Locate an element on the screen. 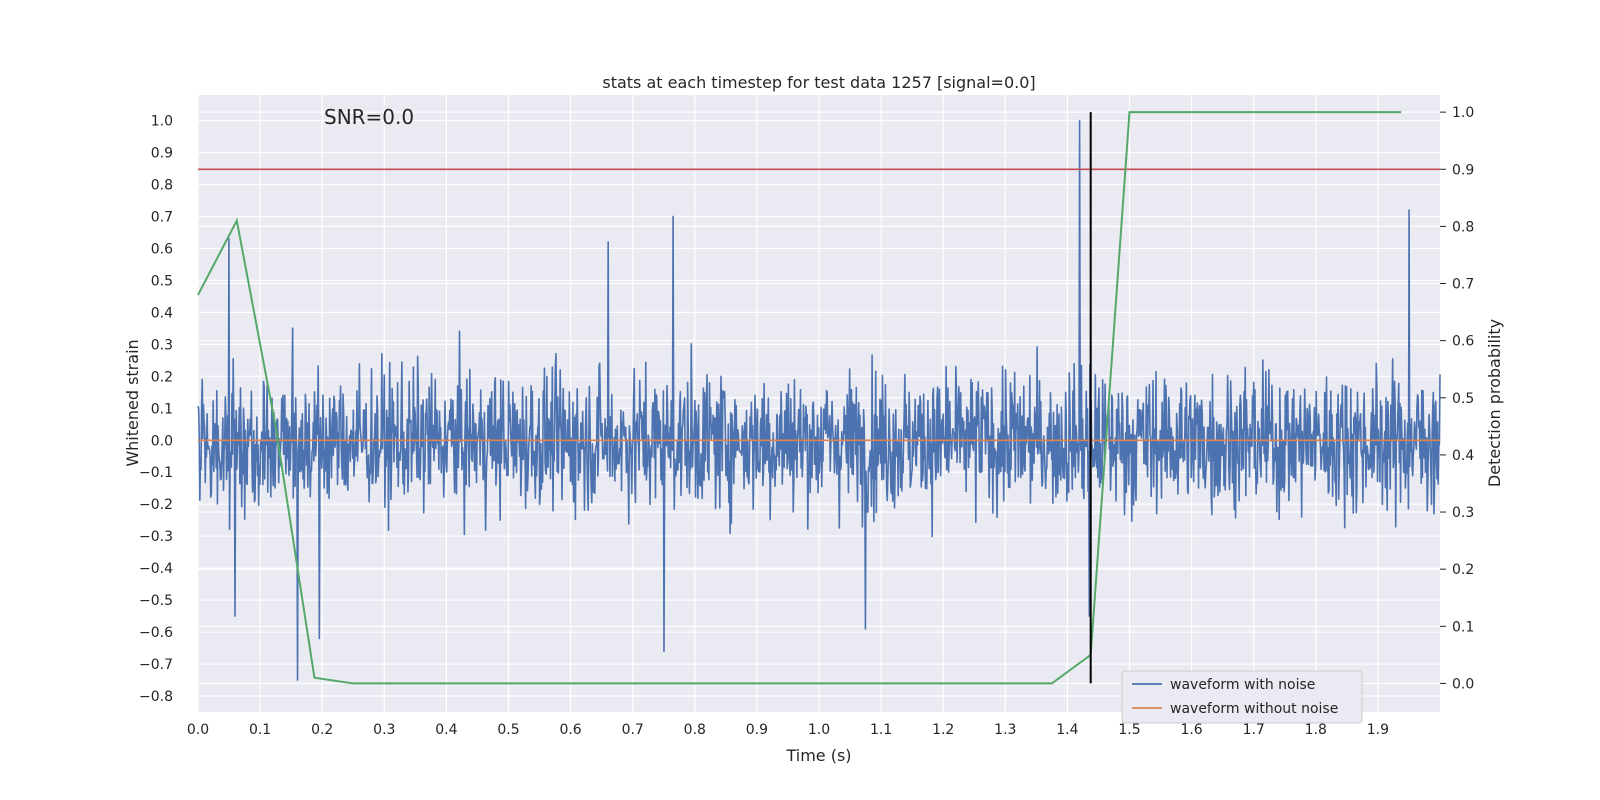  y-tick-label: −0.4 is located at coordinates (156, 569).